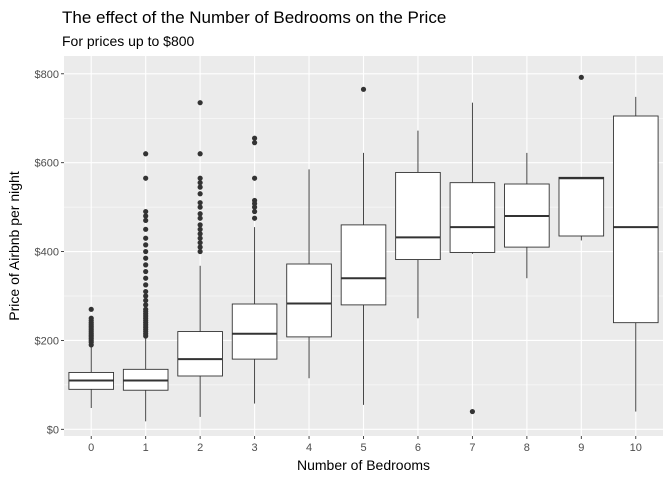 Image resolution: width=672 pixels, height=480 pixels. What do you see at coordinates (146, 448) in the screenshot?
I see `x-tick-label: 1` at bounding box center [146, 448].